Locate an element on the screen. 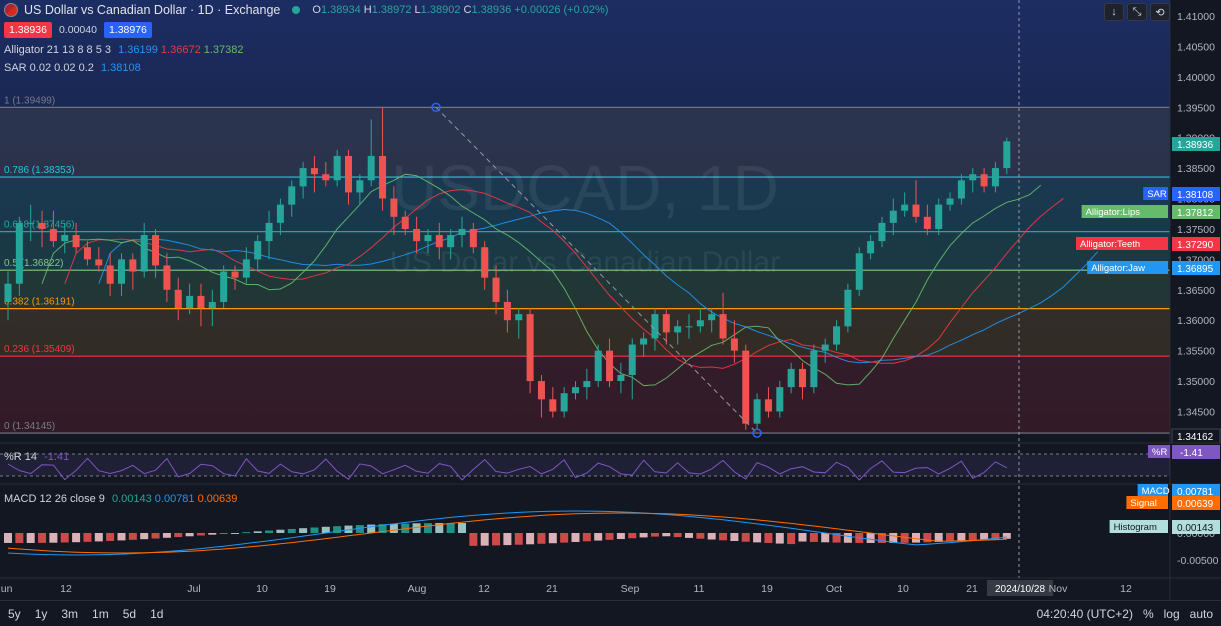  buy-button: 1.38976 is located at coordinates (127, 30).